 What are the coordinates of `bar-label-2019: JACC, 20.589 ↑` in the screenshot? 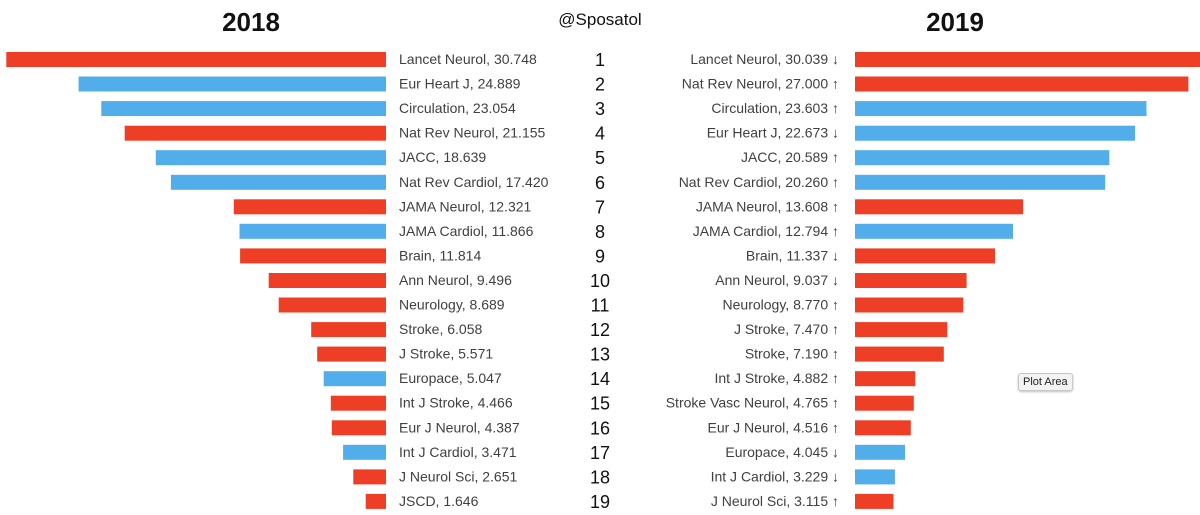 It's located at (790, 157).